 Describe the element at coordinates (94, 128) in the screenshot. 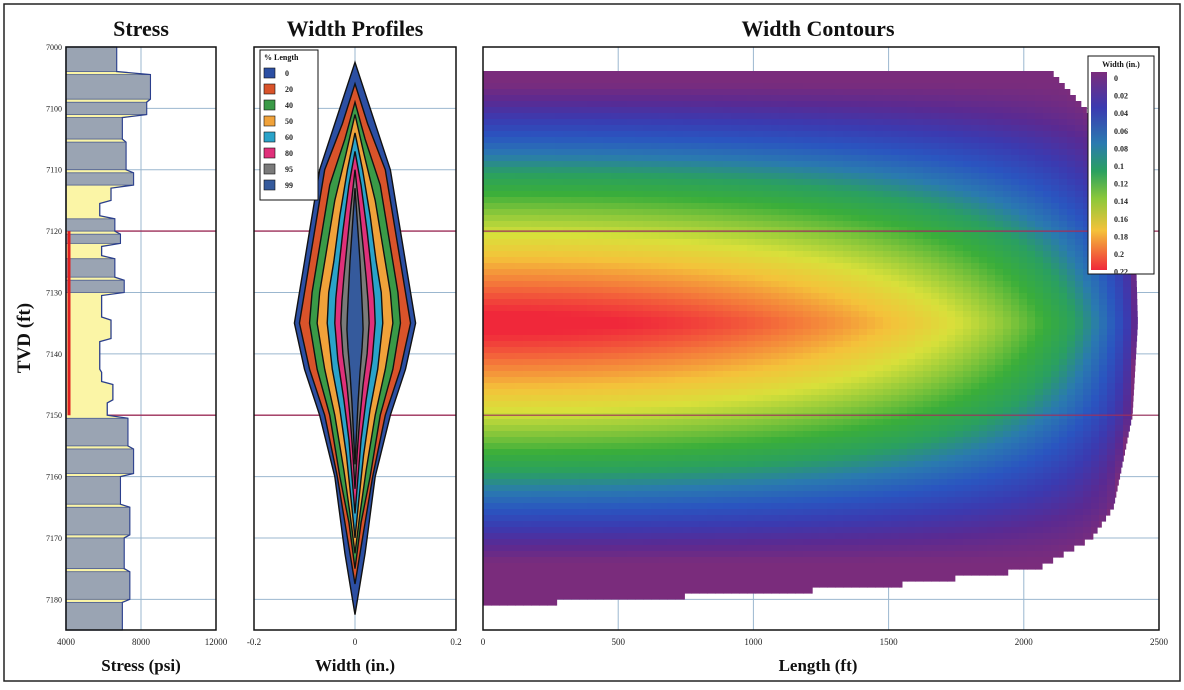

I see `shale-layer` at that location.